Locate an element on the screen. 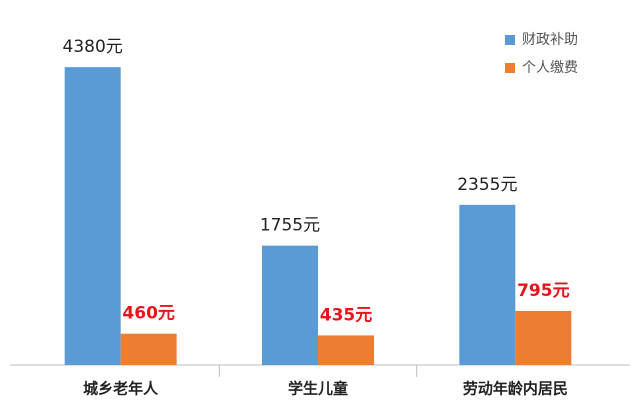 This screenshot has height=415, width=640. value-label: 795元 is located at coordinates (543, 291).